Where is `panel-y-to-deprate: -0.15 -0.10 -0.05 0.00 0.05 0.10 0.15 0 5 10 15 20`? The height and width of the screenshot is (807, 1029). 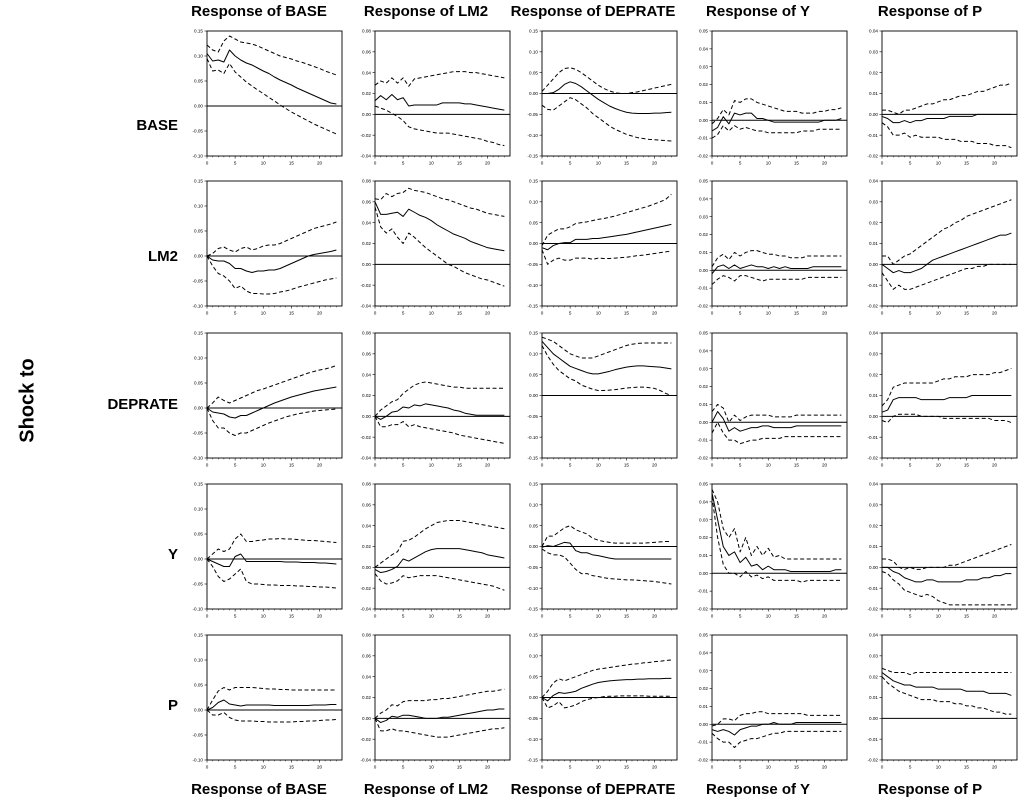
panel-y-to-deprate: -0.15 -0.10 -0.05 0.00 0.05 0.10 0.15 0 5 10 15 20 is located at coordinates (603, 550).